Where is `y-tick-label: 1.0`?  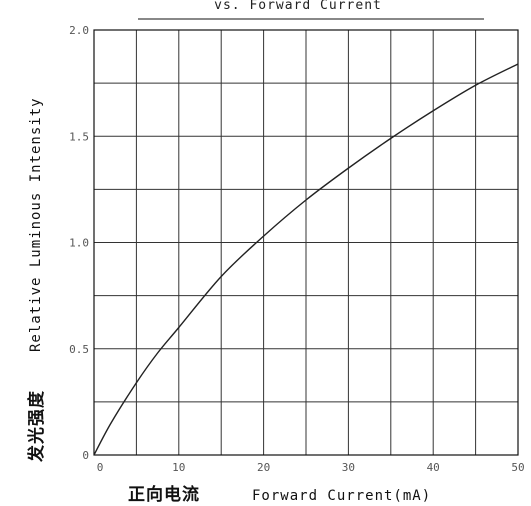 y-tick-label: 1.0 is located at coordinates (79, 243).